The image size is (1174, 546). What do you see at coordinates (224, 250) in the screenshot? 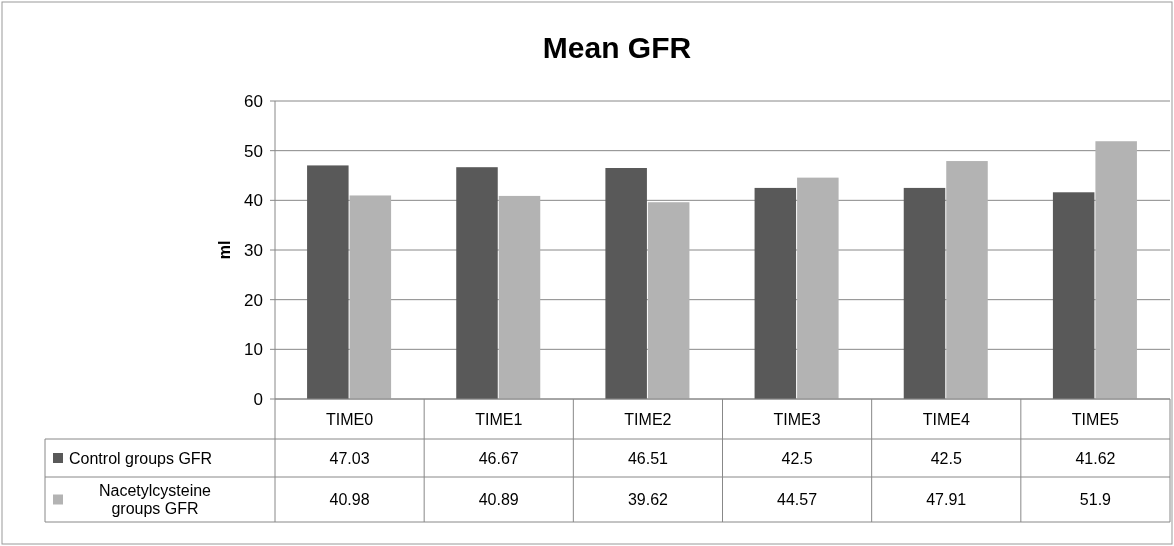
I see `y-axis-title: ml` at bounding box center [224, 250].